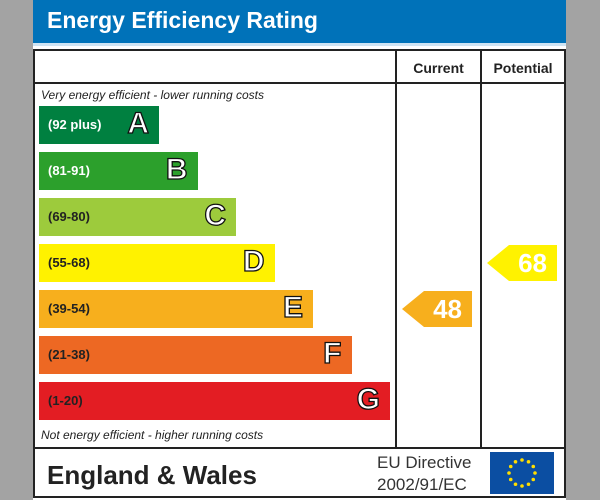 The width and height of the screenshot is (600, 500). I want to click on band-bar-b: (81-91) B, so click(118, 171).